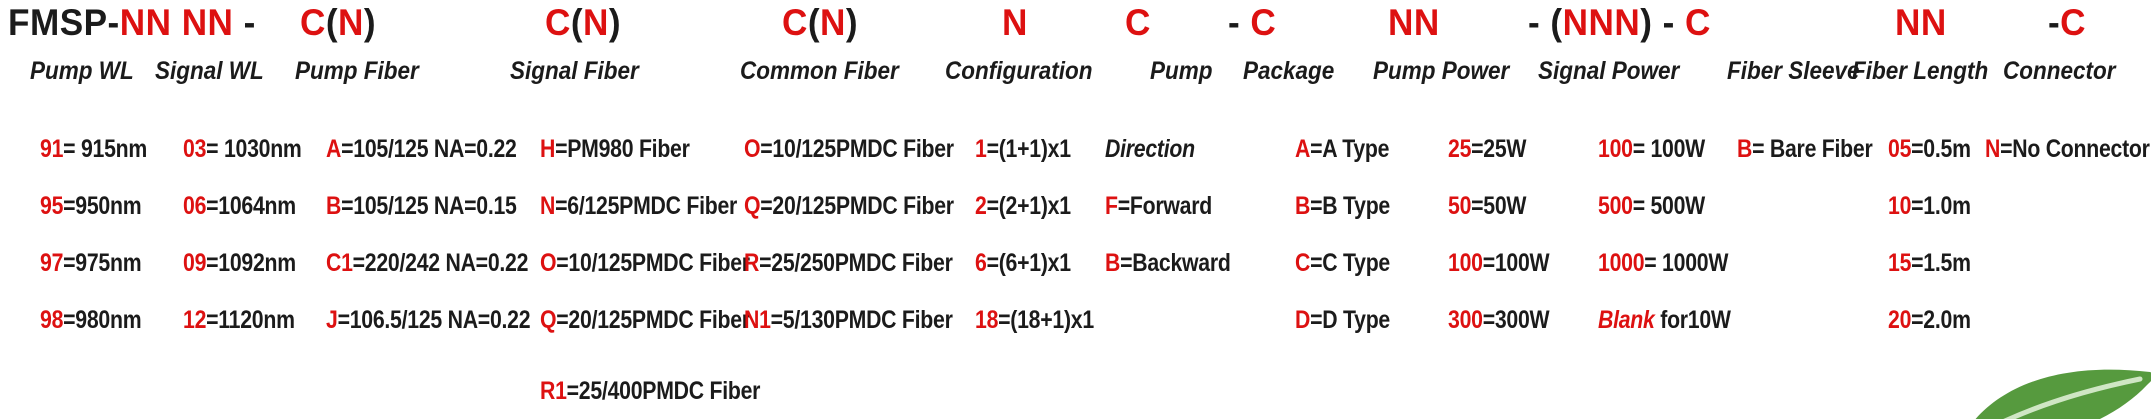 This screenshot has width=2151, height=419. Describe the element at coordinates (1441, 71) in the screenshot. I see `column-label-pump-power: Pump Power` at that location.